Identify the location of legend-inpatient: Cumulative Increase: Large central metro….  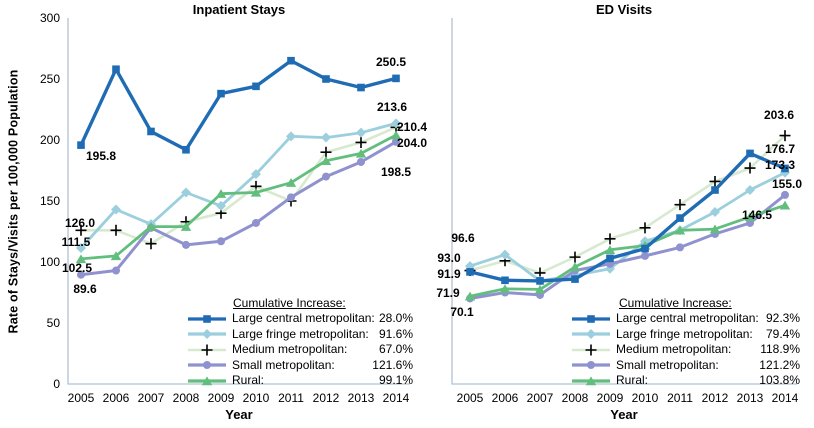
(299, 342).